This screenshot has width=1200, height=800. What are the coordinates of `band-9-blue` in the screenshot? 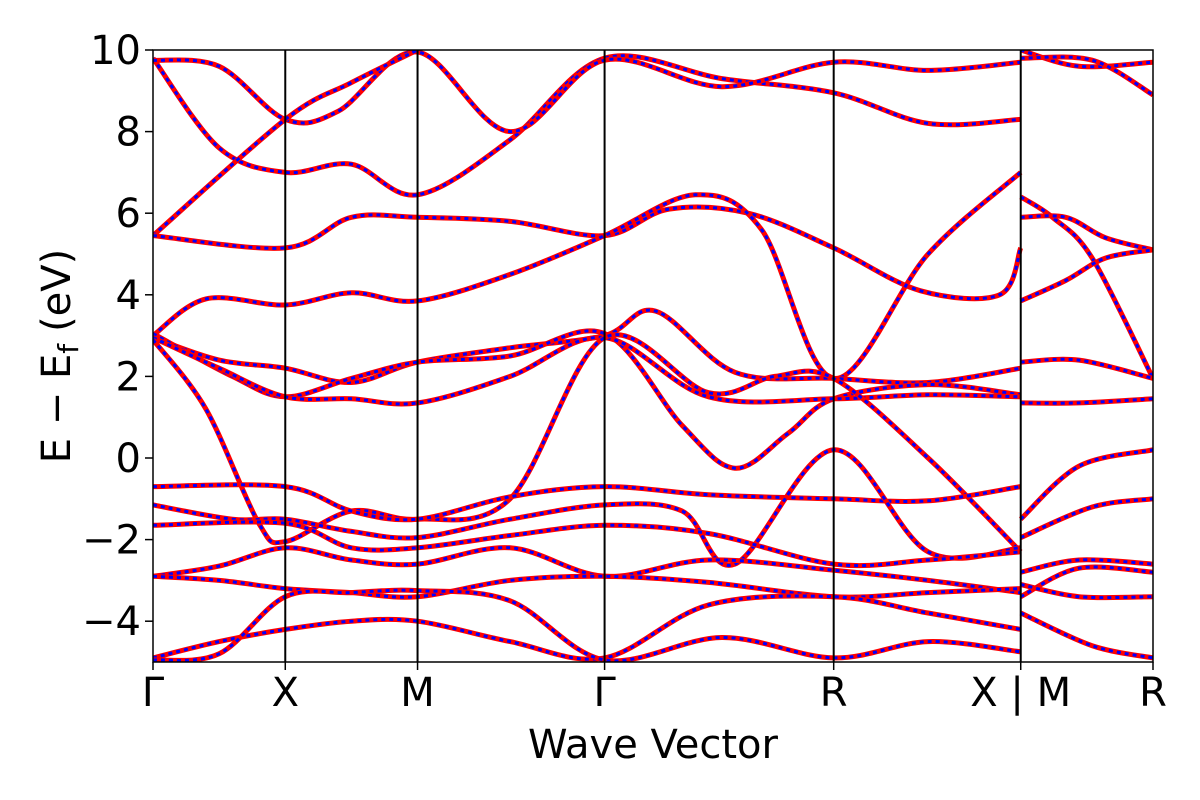 It's located at (587, 502).